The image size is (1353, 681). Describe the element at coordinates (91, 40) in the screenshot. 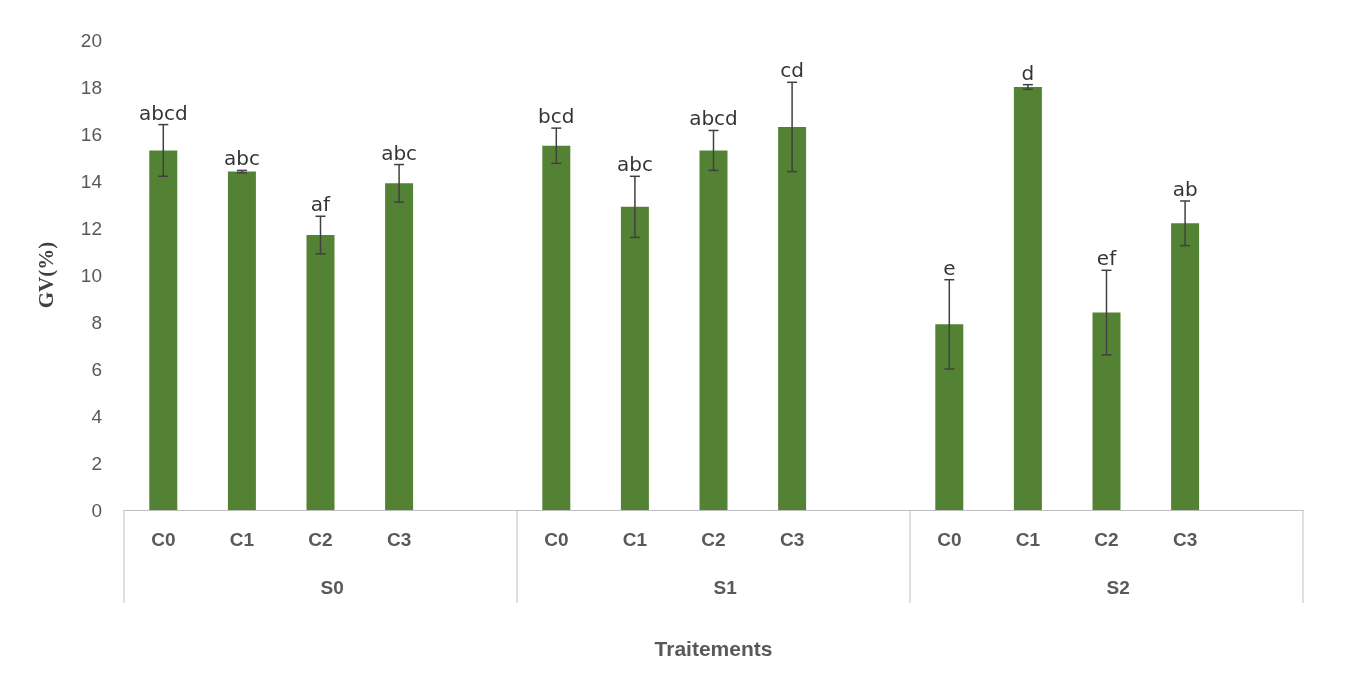

I see `y-tick-label: 20` at that location.